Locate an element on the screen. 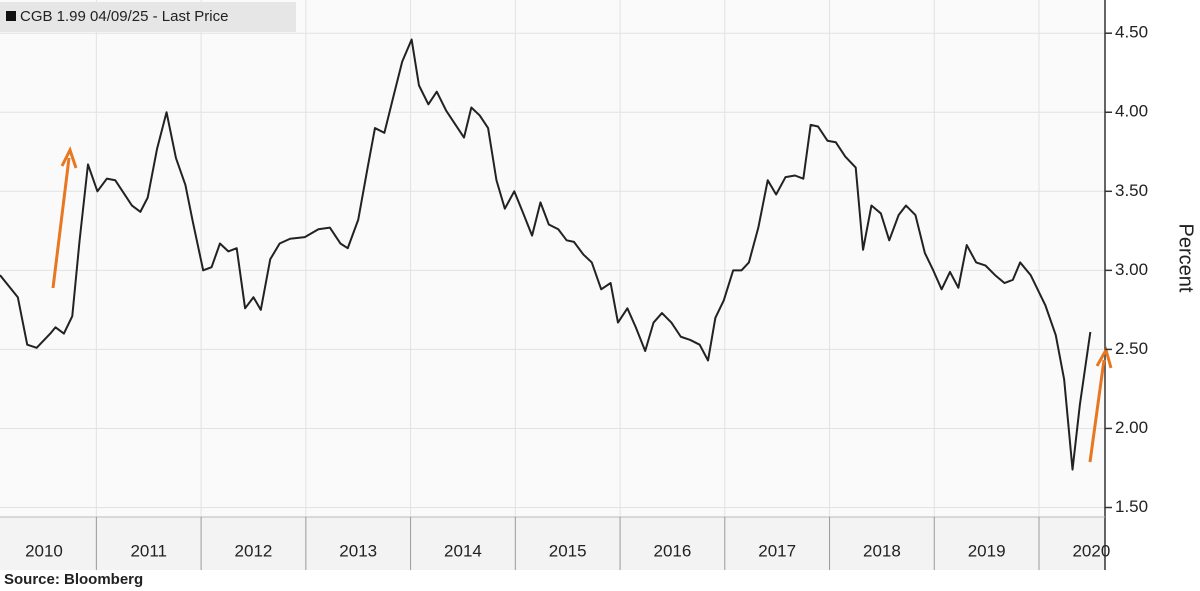 Image resolution: width=1200 pixels, height=591 pixels. x-tick-label: 2016 is located at coordinates (673, 550).